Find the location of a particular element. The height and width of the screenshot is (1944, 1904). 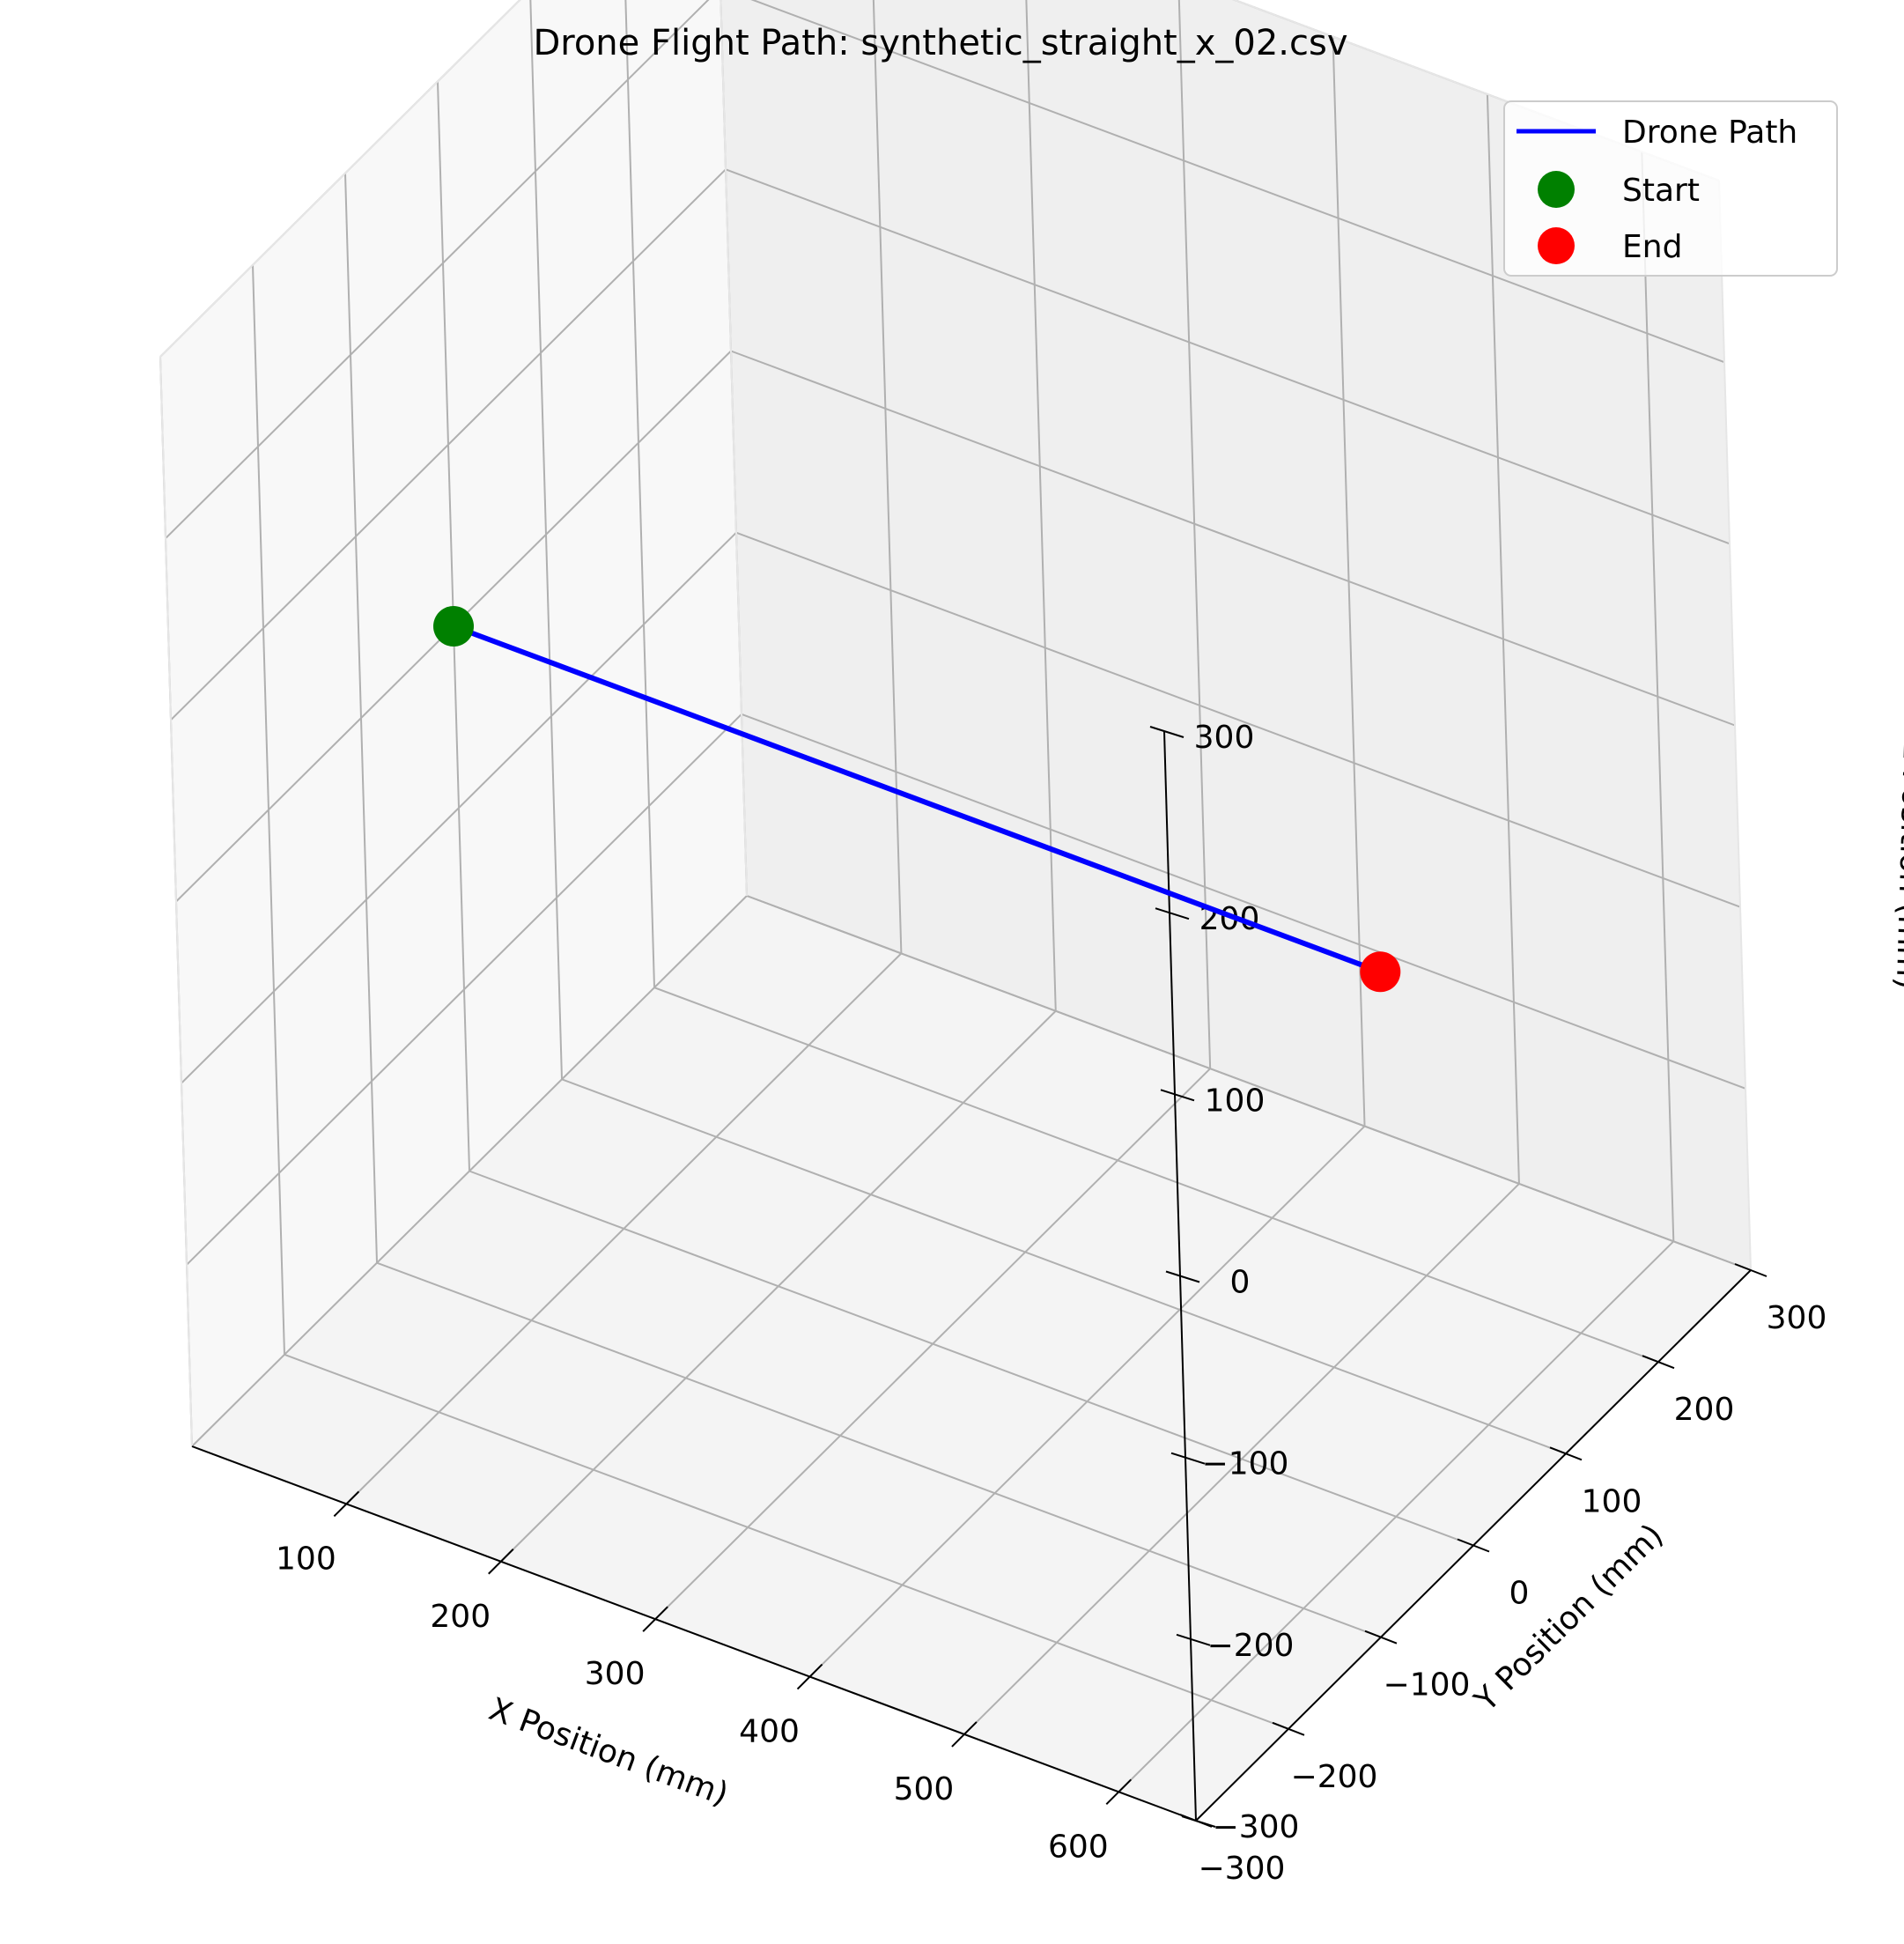

legend-start-label: Start is located at coordinates (1661, 191).